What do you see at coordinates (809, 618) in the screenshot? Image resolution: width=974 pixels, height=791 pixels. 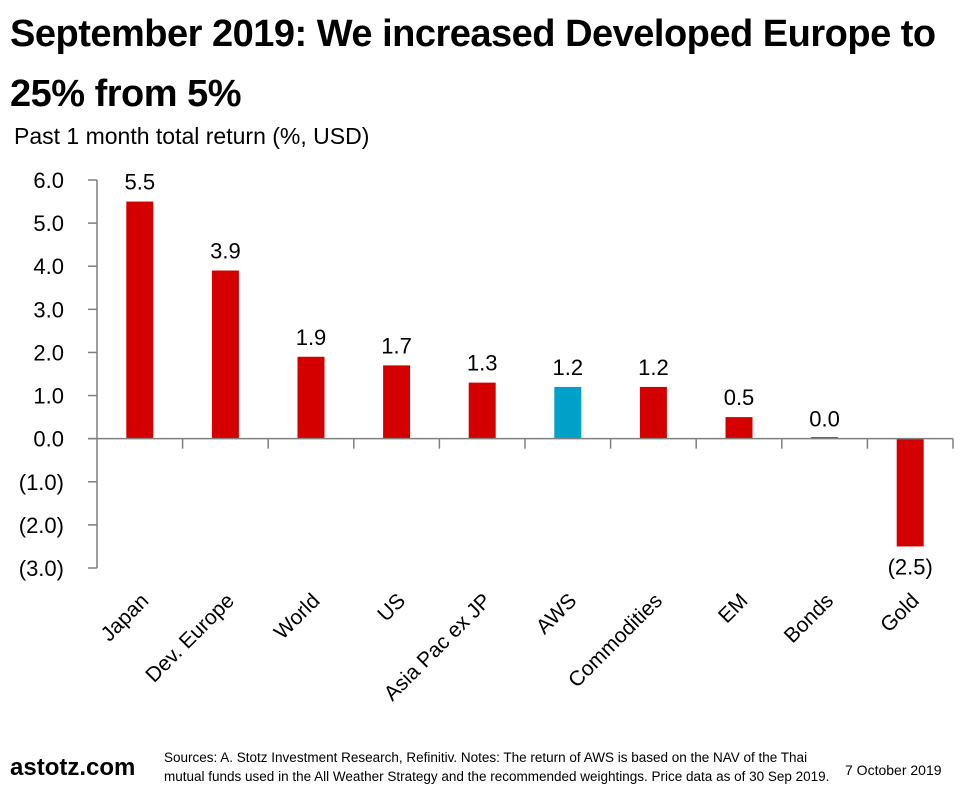 I see `category-label: Bonds` at bounding box center [809, 618].